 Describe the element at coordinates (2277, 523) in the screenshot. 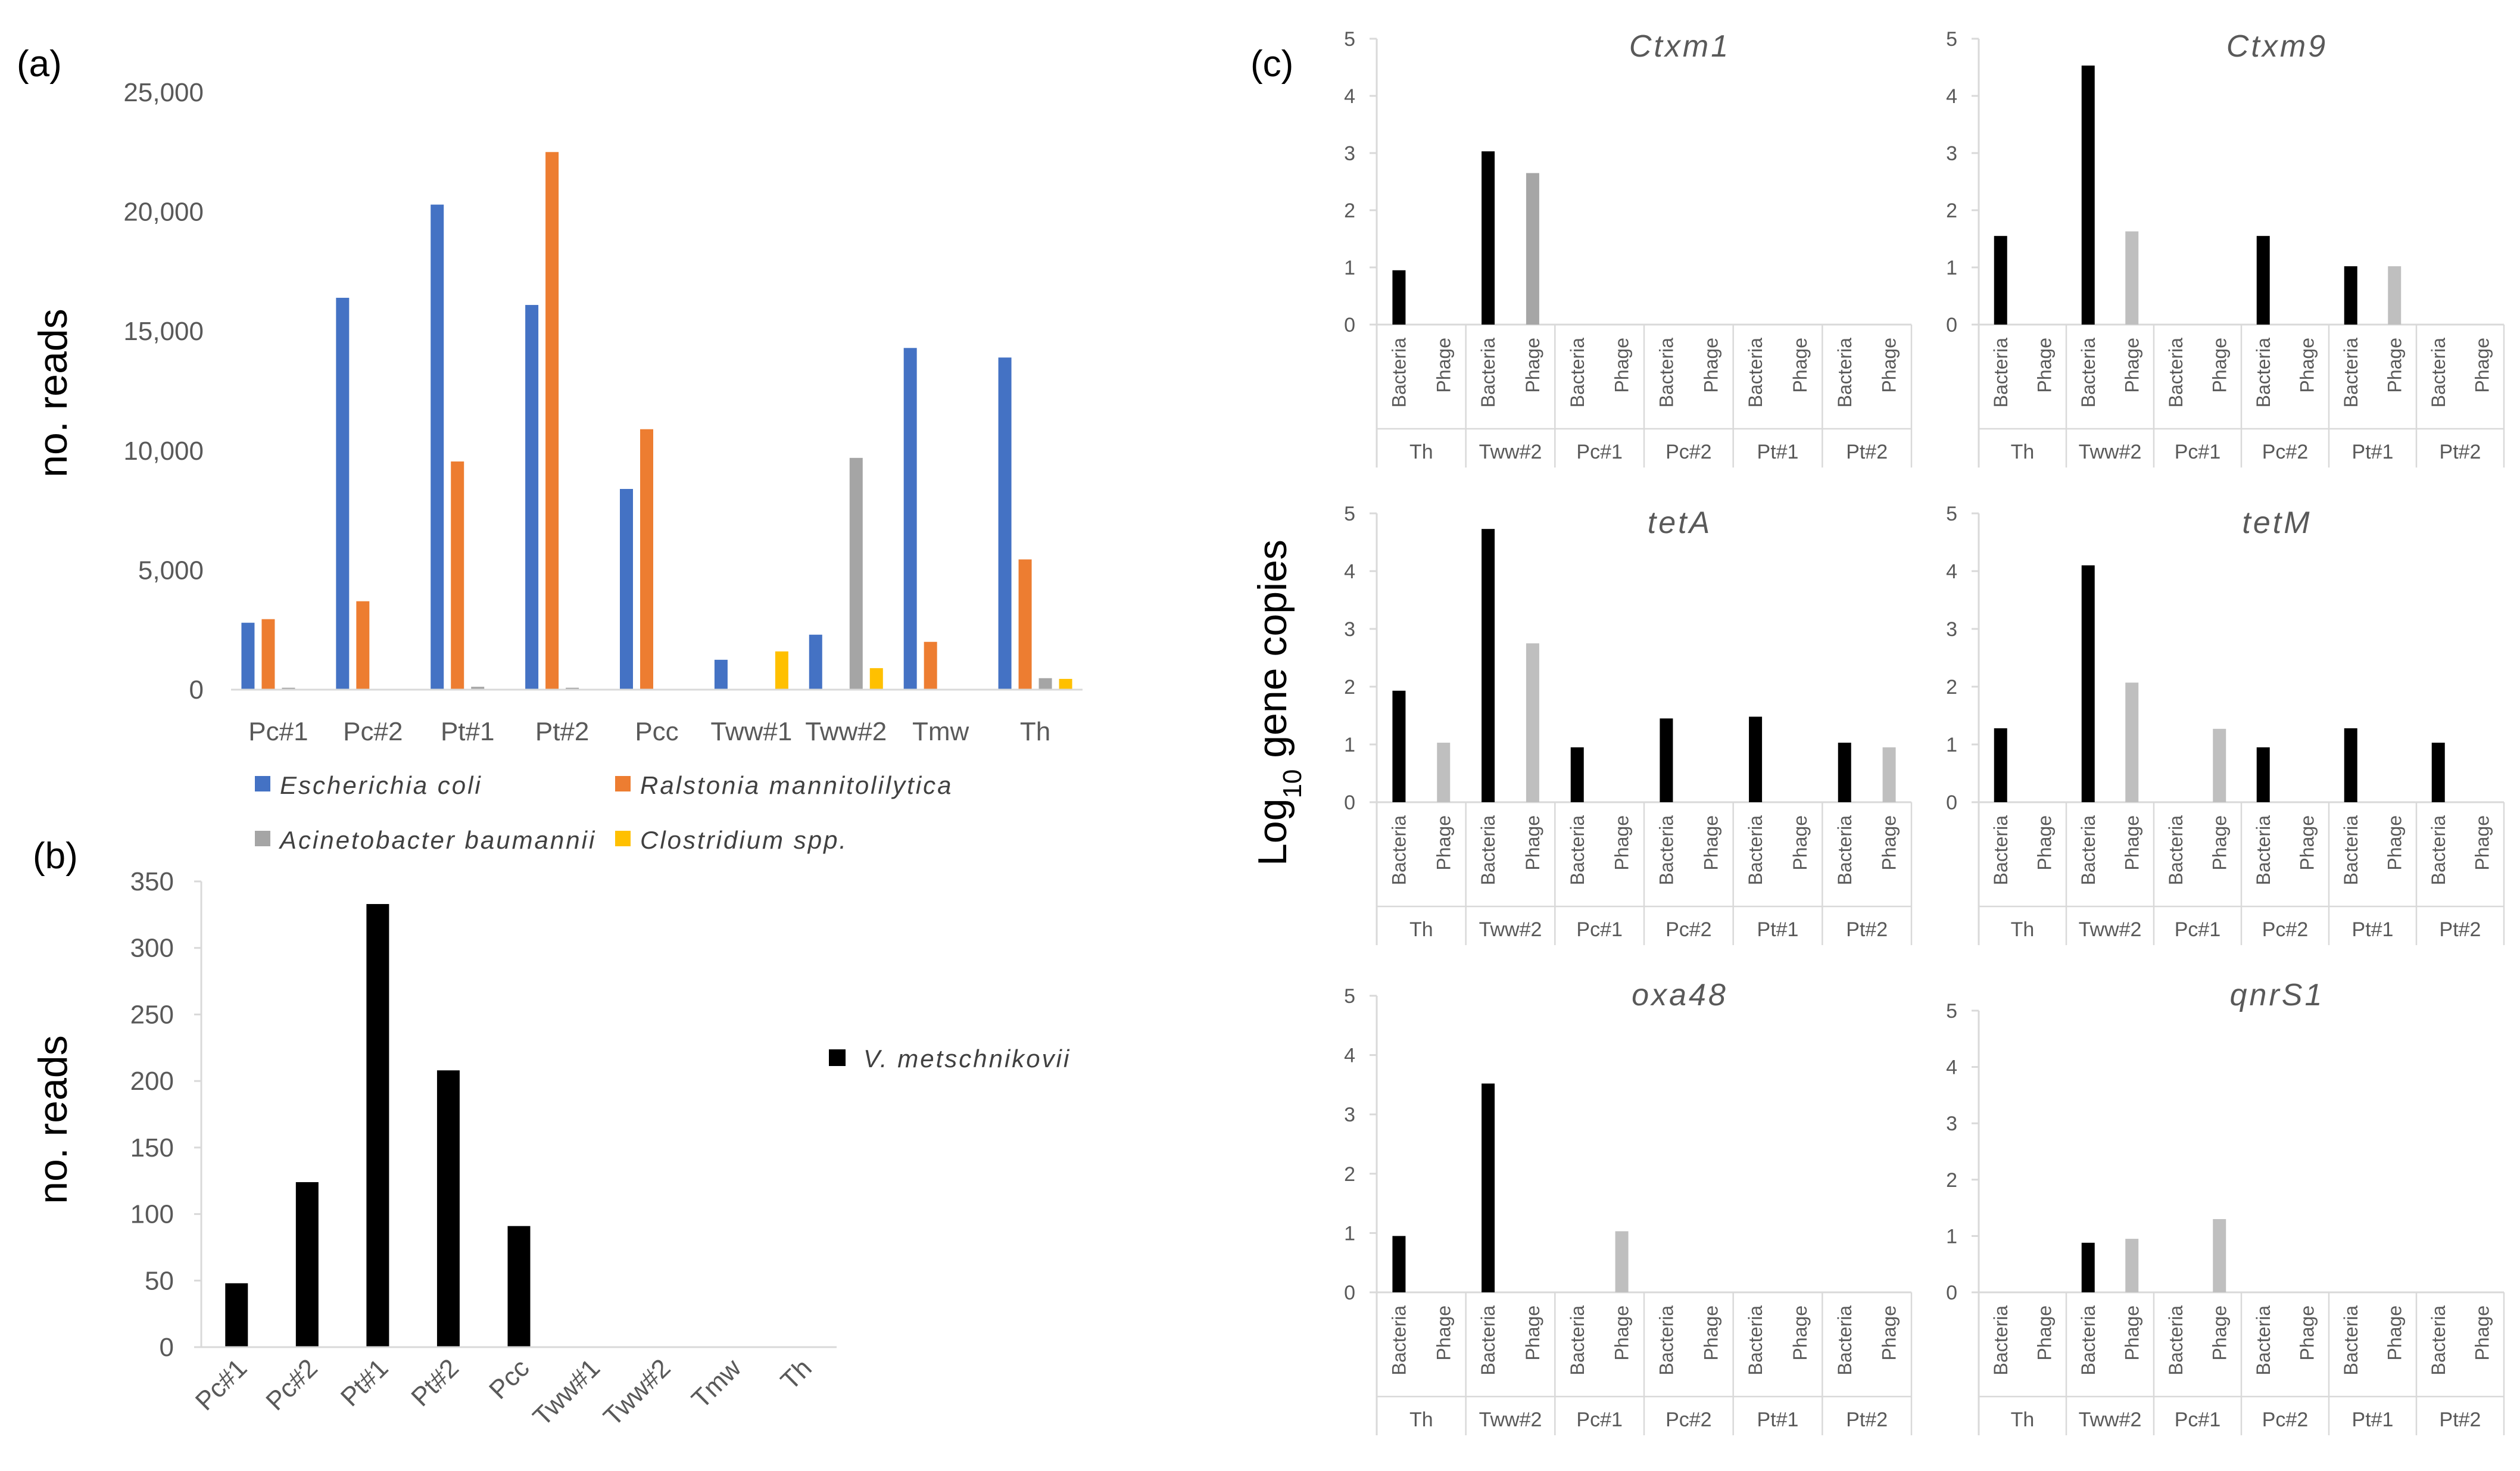

I see `chart-c-subplot-title: tetM` at that location.